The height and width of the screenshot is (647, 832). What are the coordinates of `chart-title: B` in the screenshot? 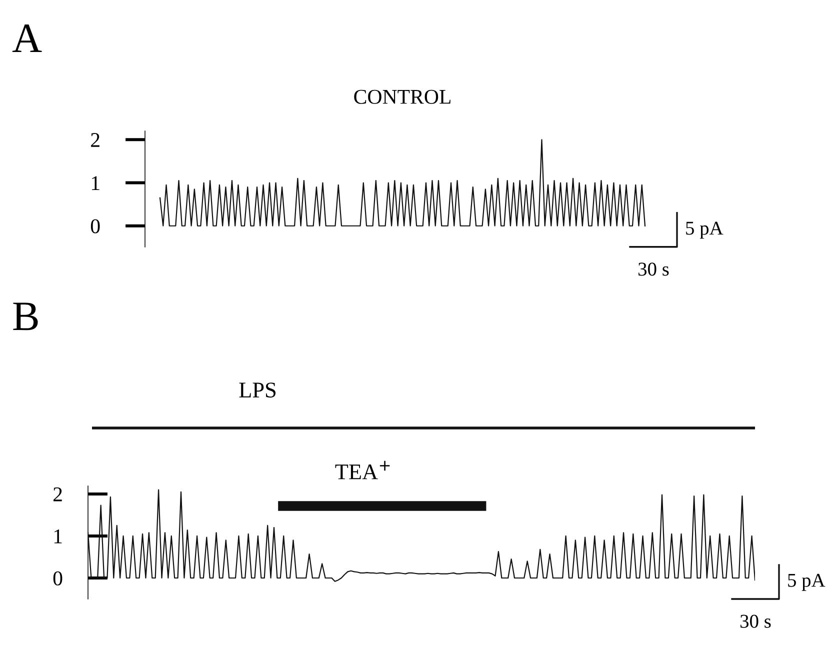 It's located at (25, 316).